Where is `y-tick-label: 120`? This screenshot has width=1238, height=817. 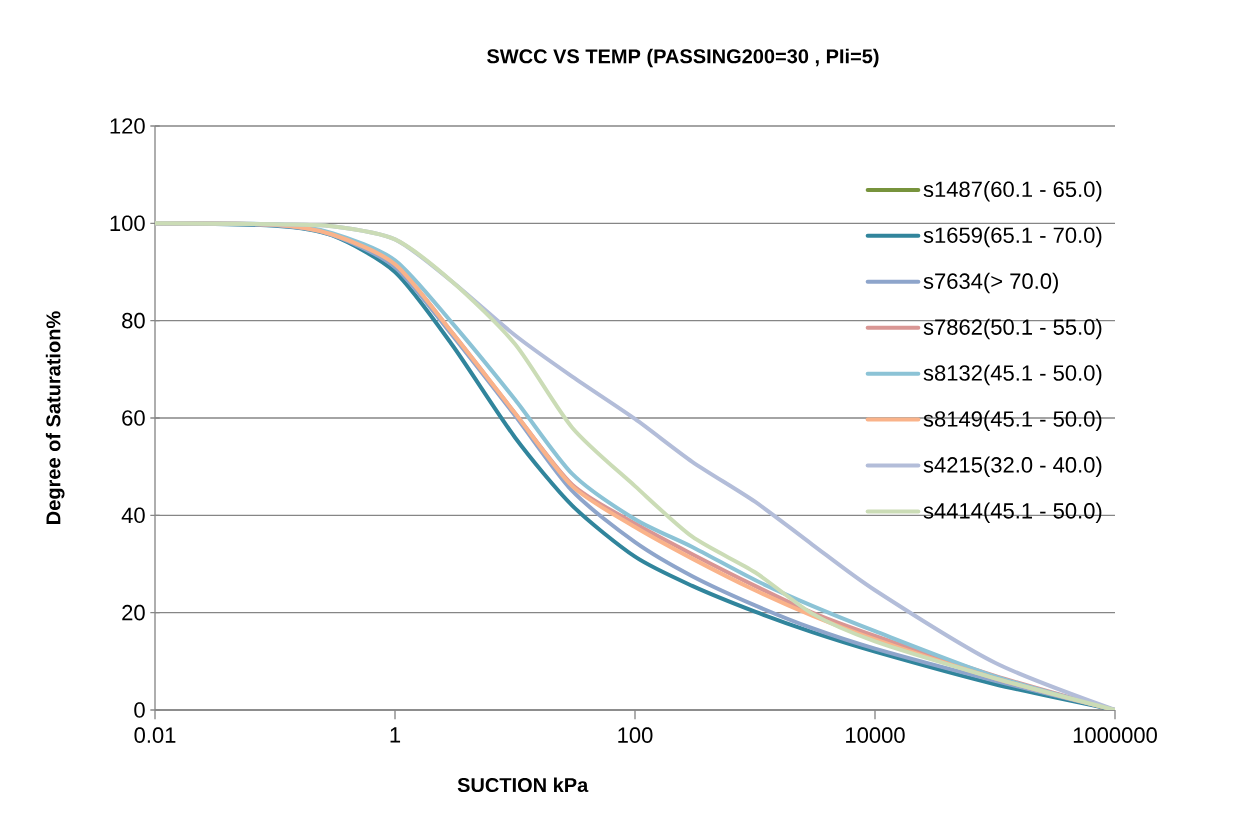
y-tick-label: 120 is located at coordinates (127, 126).